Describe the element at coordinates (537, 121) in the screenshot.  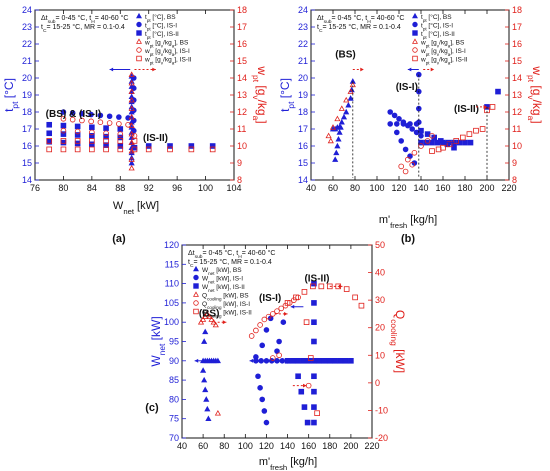
I see `y-right-label-part: ]` at that location.